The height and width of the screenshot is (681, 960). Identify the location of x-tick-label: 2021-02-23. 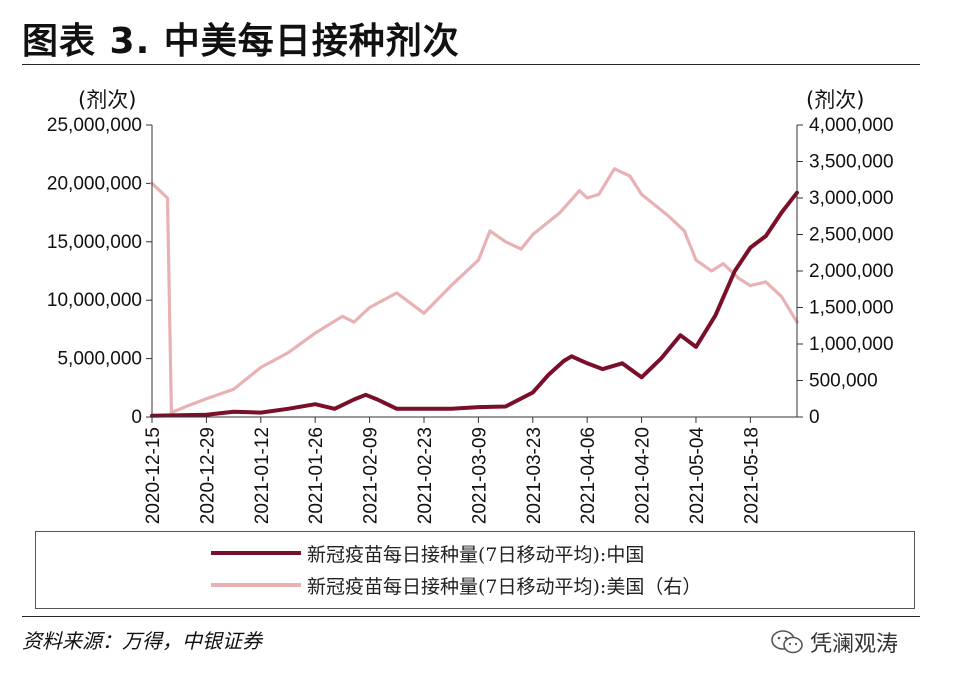
(425, 475).